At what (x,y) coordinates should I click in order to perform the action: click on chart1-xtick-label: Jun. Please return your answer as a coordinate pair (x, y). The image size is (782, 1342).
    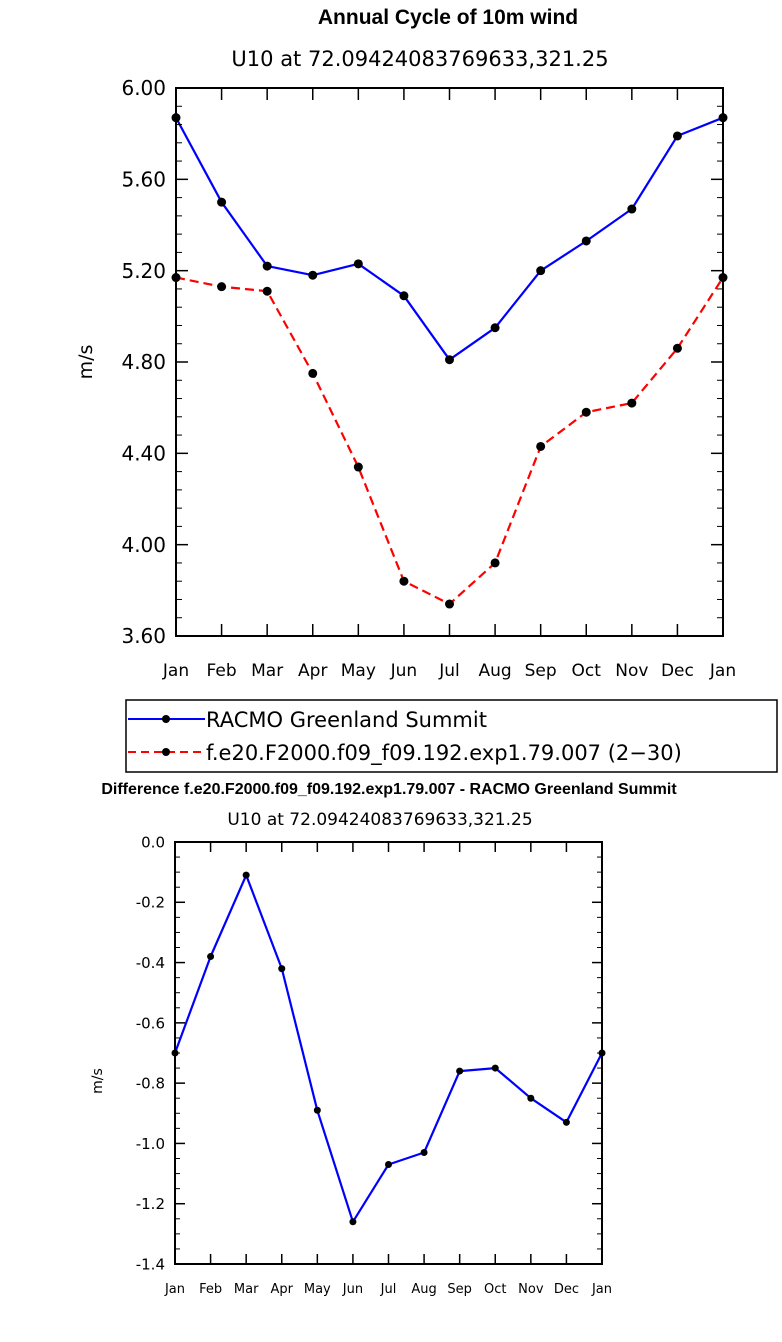
    Looking at the image, I should click on (404, 671).